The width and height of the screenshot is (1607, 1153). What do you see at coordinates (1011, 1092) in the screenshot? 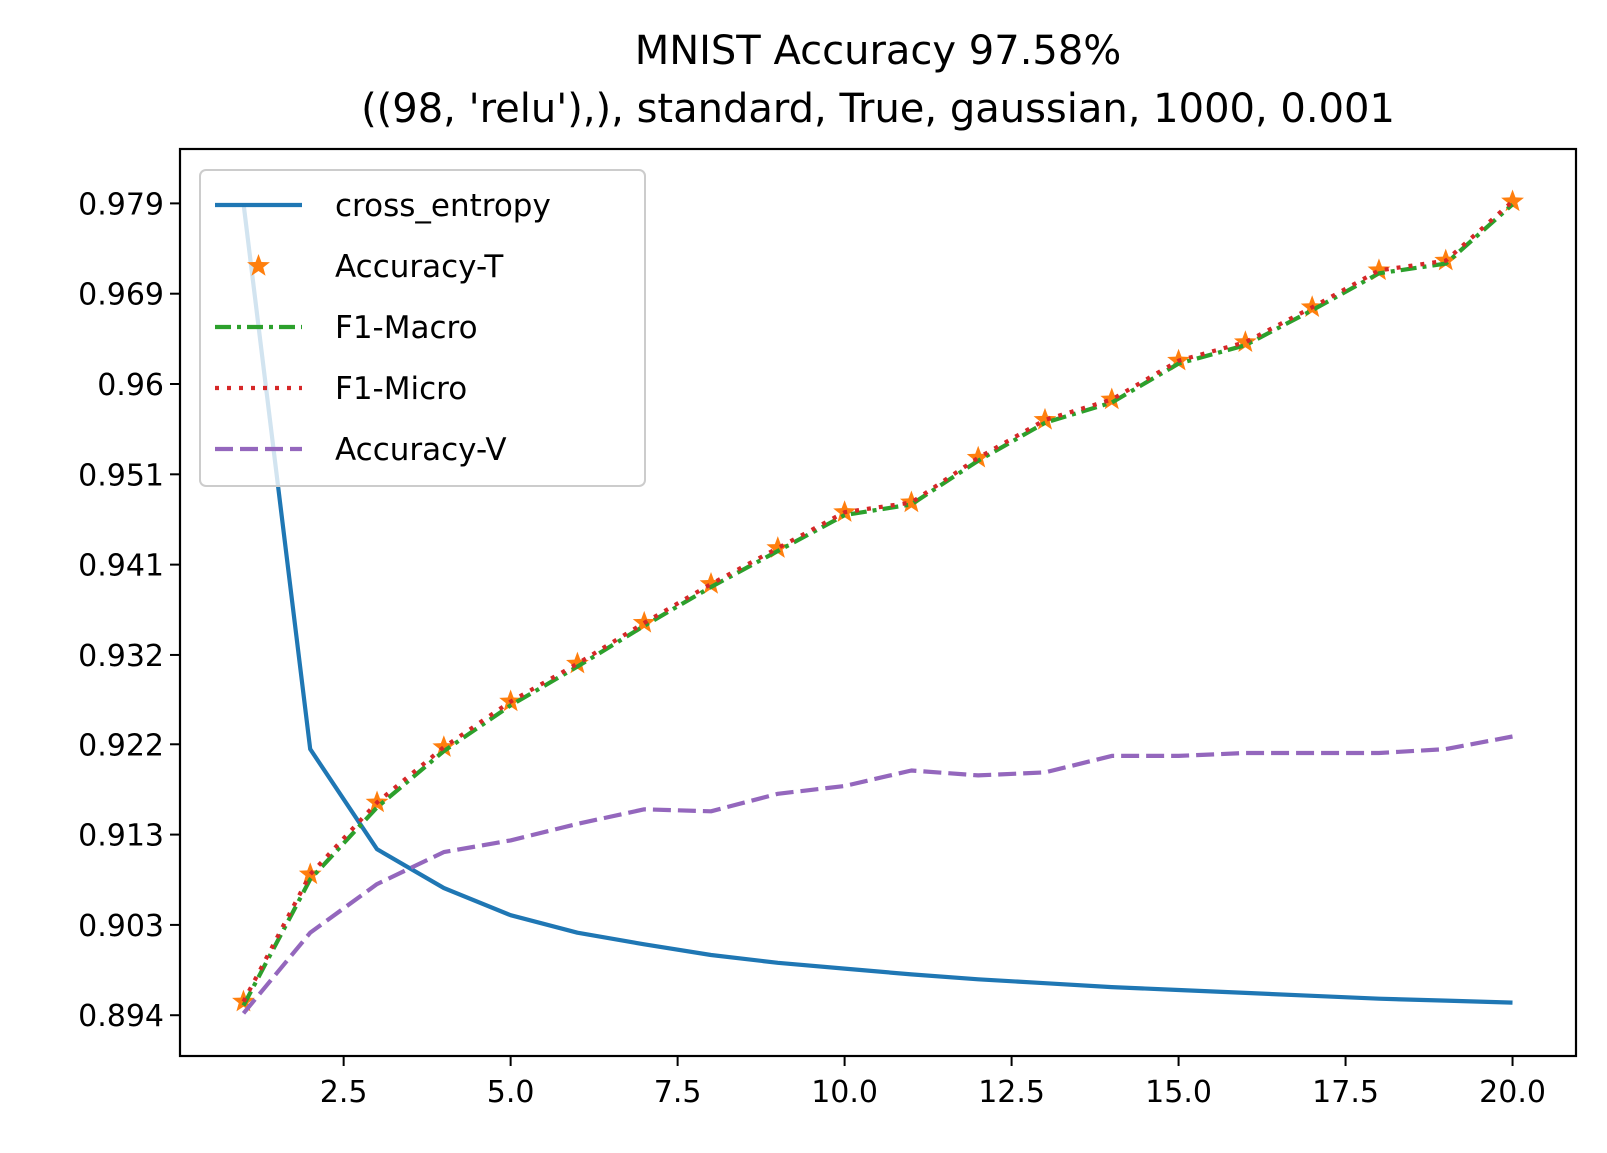
I see `x-tick-label: 12.5` at bounding box center [1011, 1092].